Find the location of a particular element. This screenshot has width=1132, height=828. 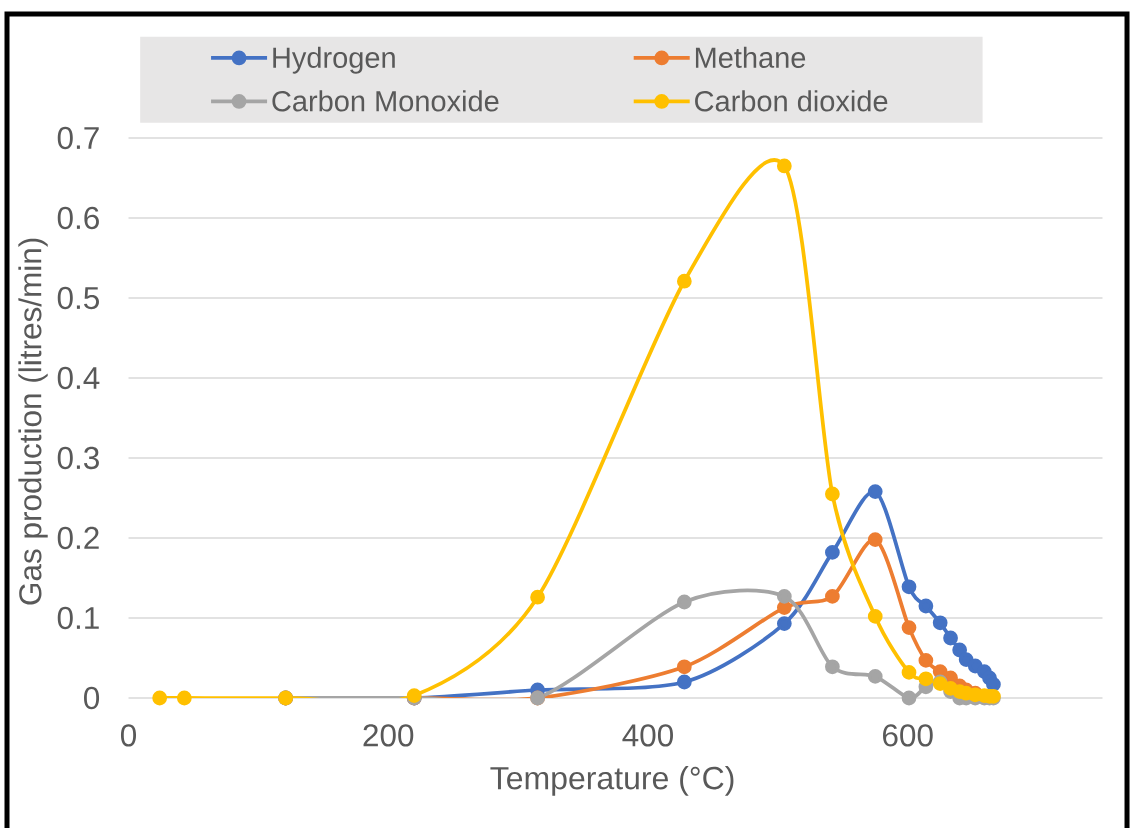

y-tick-label: 0.7 is located at coordinates (78, 138).